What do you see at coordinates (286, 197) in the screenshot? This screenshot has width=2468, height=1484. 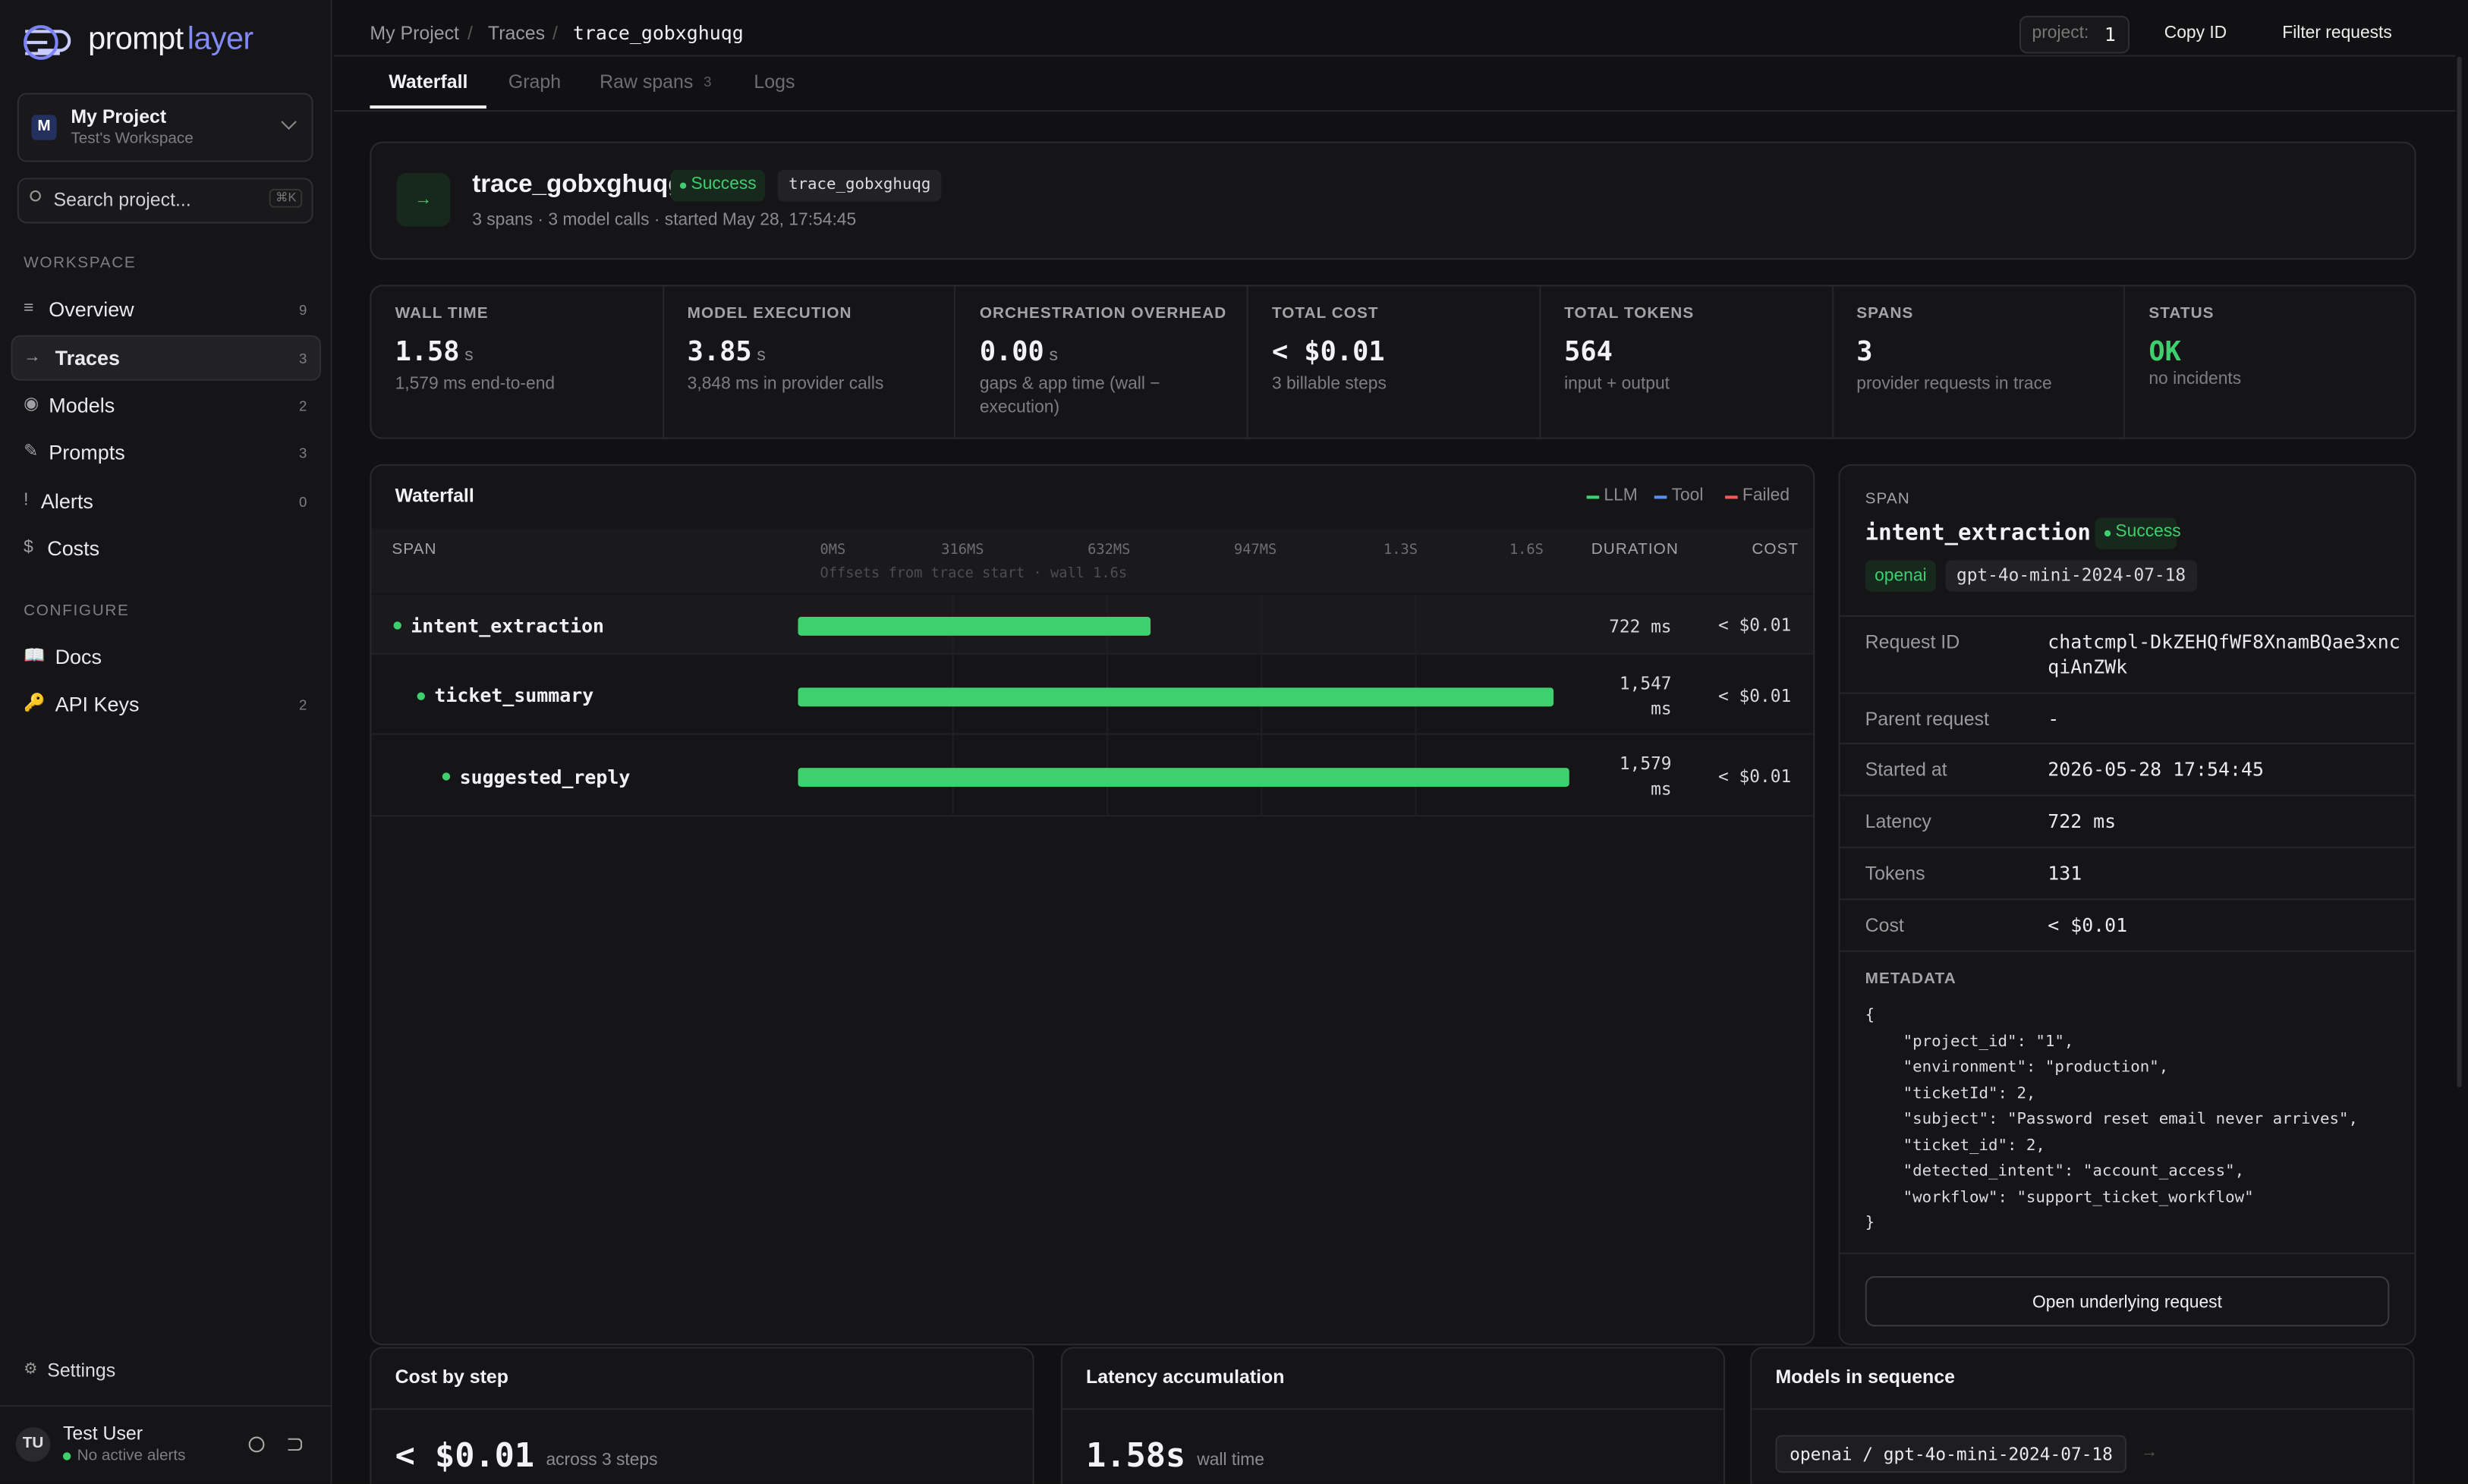 I see `search-shortcut: ⌘K` at bounding box center [286, 197].